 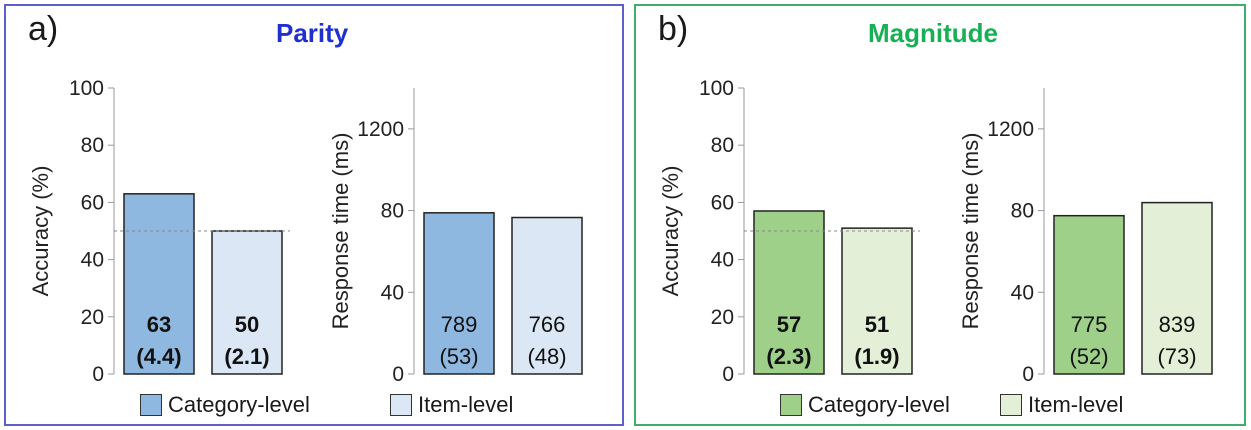 I want to click on bar-value-label: 766, so click(x=547, y=324).